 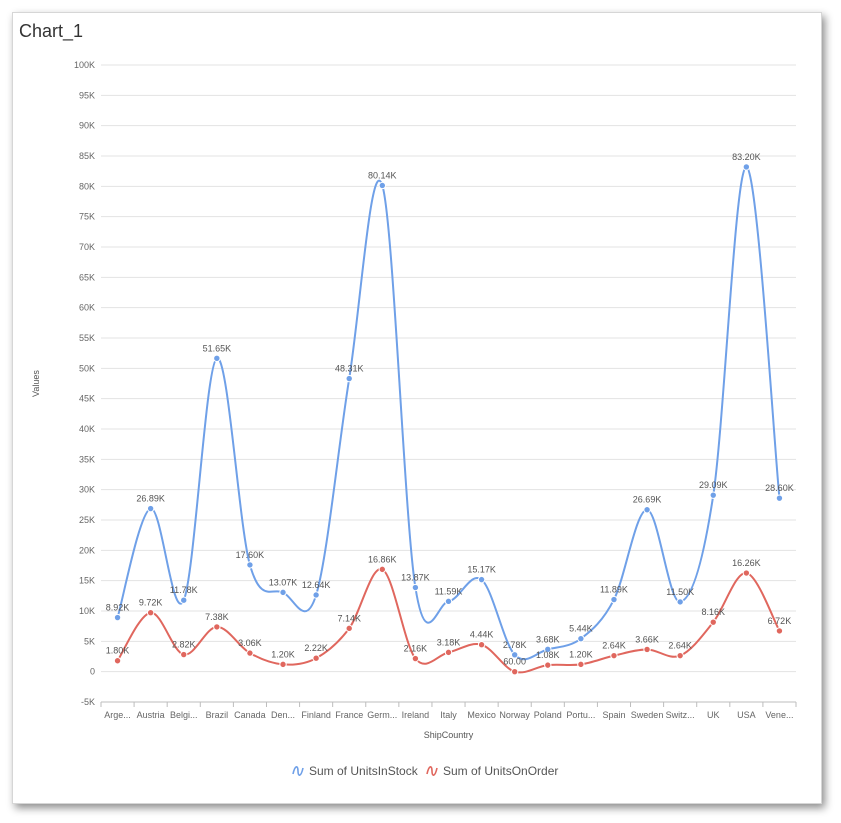 What do you see at coordinates (89, 641) in the screenshot?
I see `y-tick-label: 5K` at bounding box center [89, 641].